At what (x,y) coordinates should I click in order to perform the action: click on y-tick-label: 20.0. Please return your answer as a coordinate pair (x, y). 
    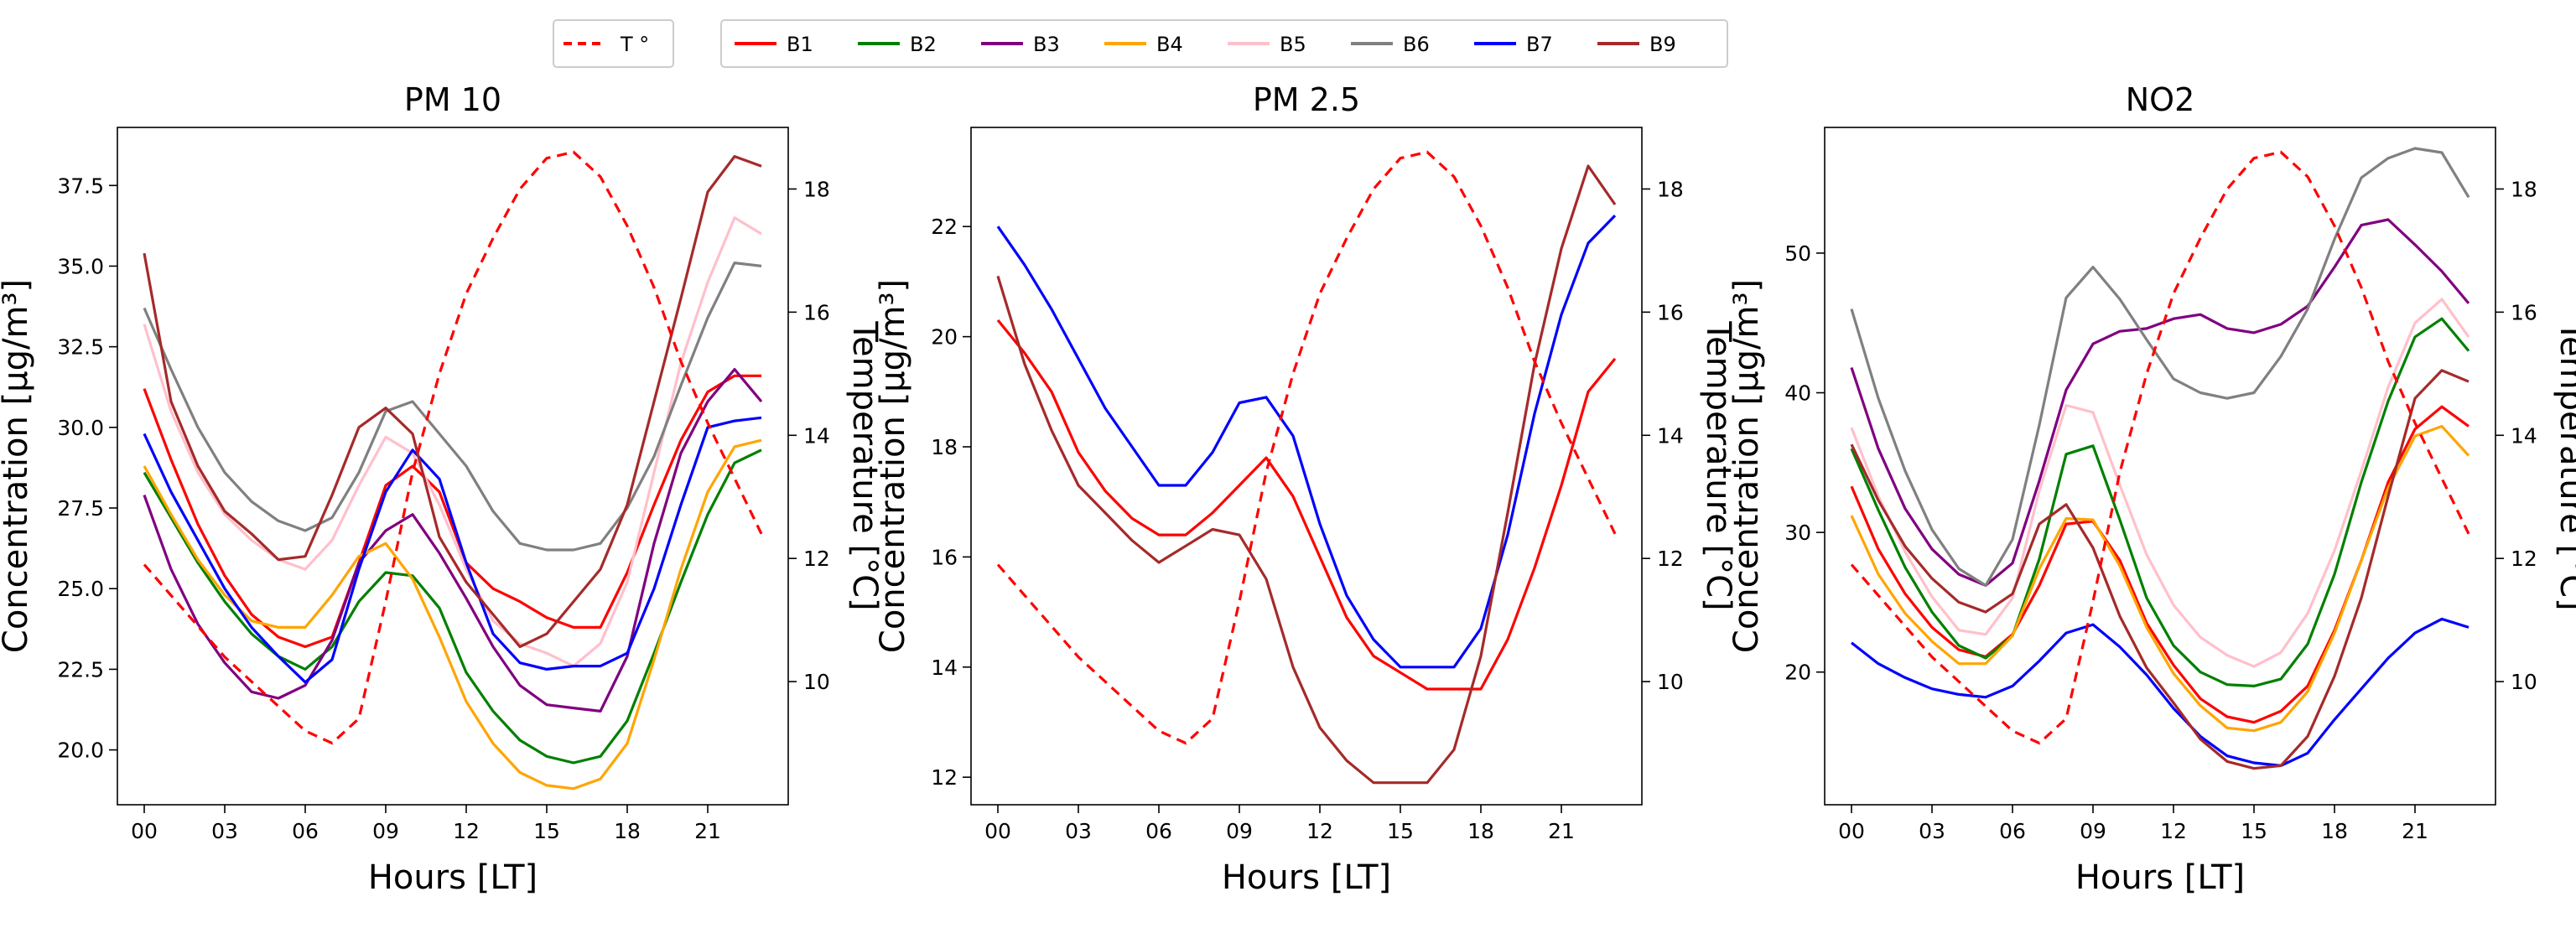
    Looking at the image, I should click on (80, 751).